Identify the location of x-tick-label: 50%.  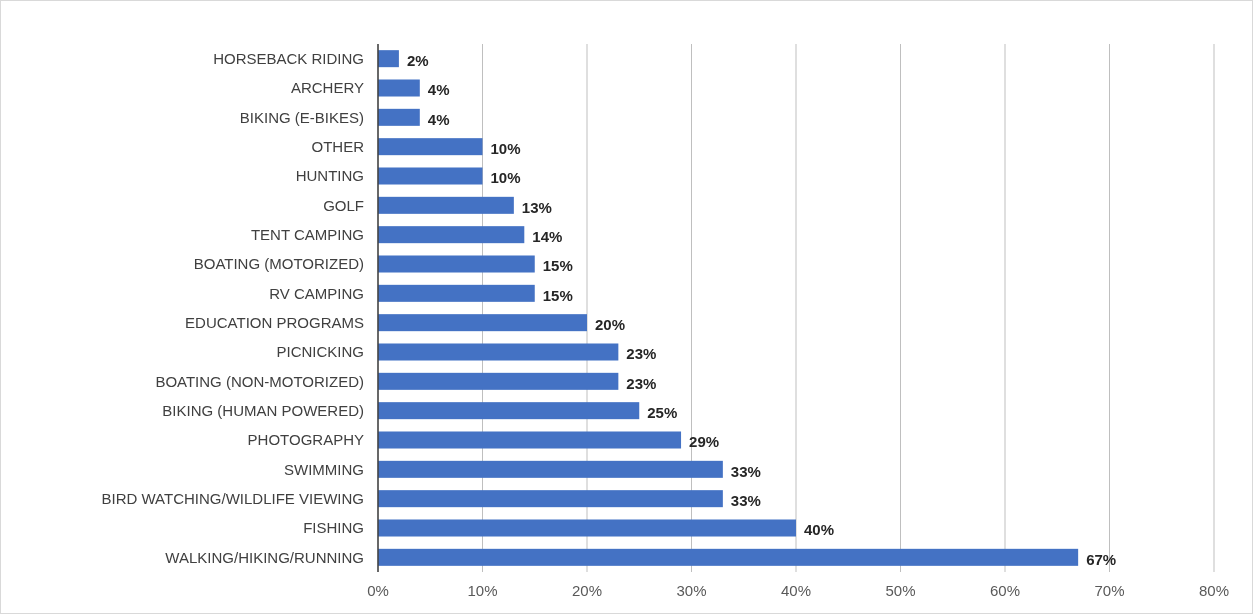
(900, 590).